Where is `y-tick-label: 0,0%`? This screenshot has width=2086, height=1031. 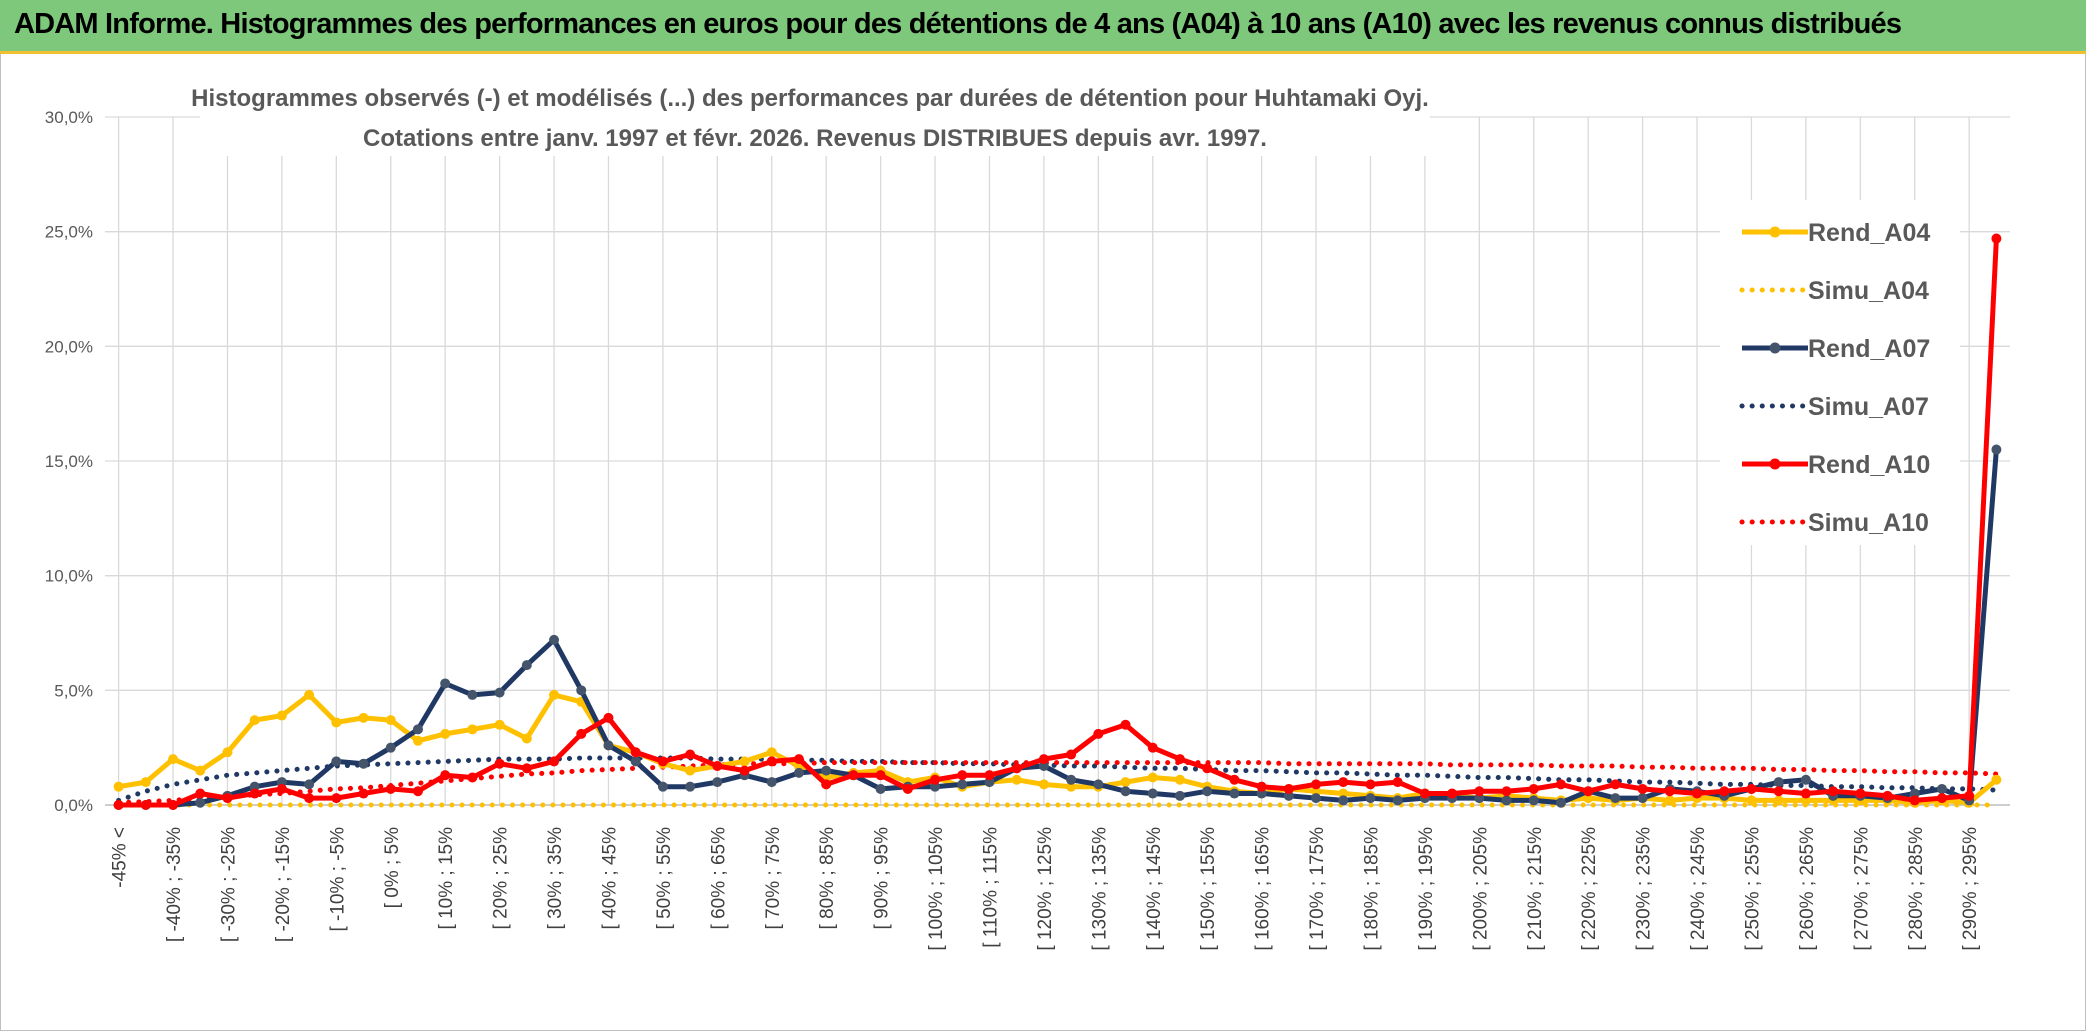
y-tick-label: 0,0% is located at coordinates (73, 805).